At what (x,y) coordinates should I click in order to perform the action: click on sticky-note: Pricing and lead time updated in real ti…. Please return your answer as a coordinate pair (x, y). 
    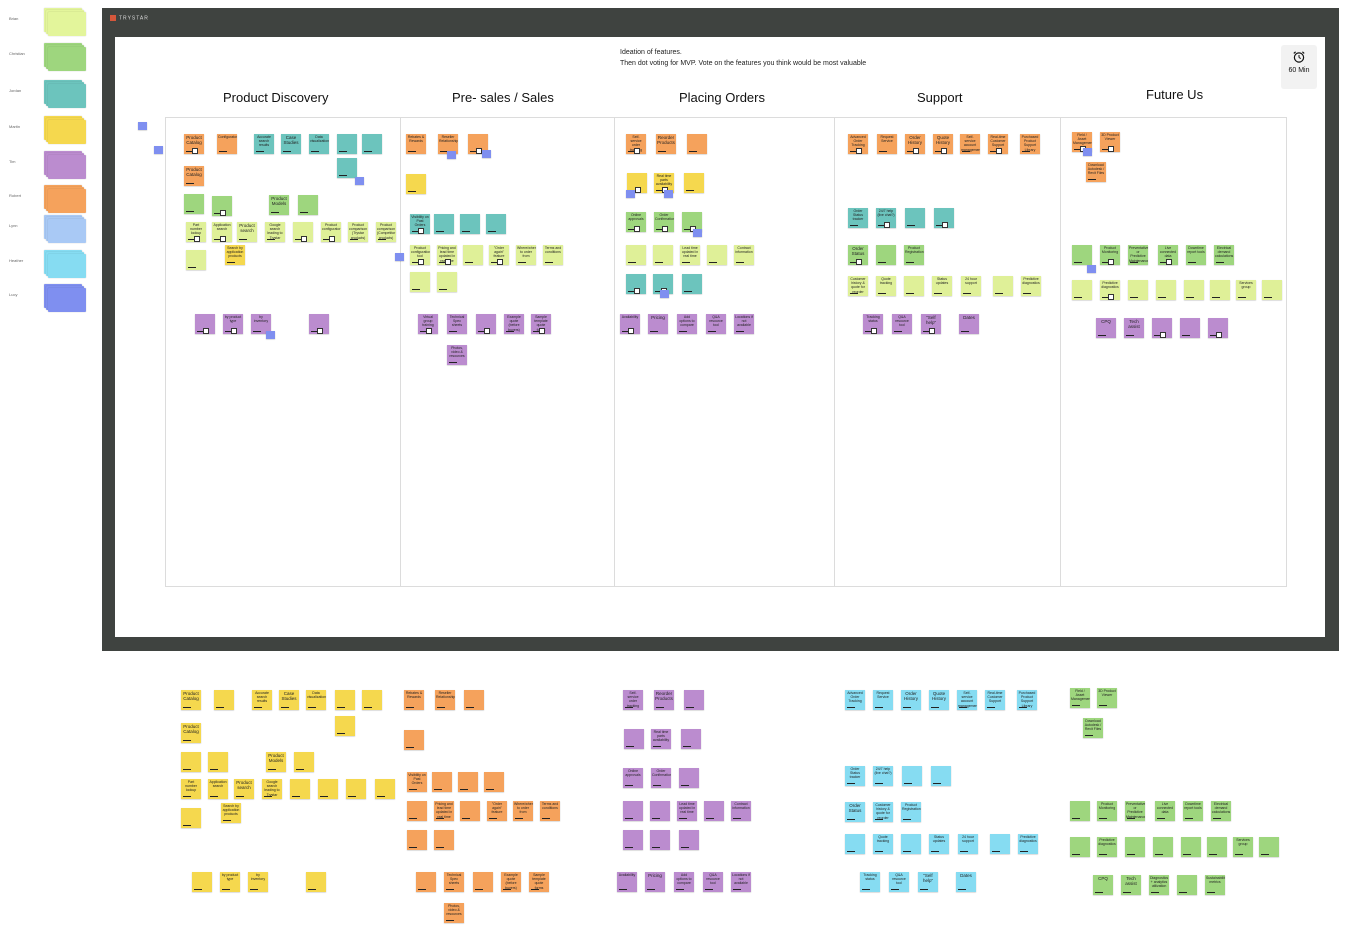
    Looking at the image, I should click on (444, 811).